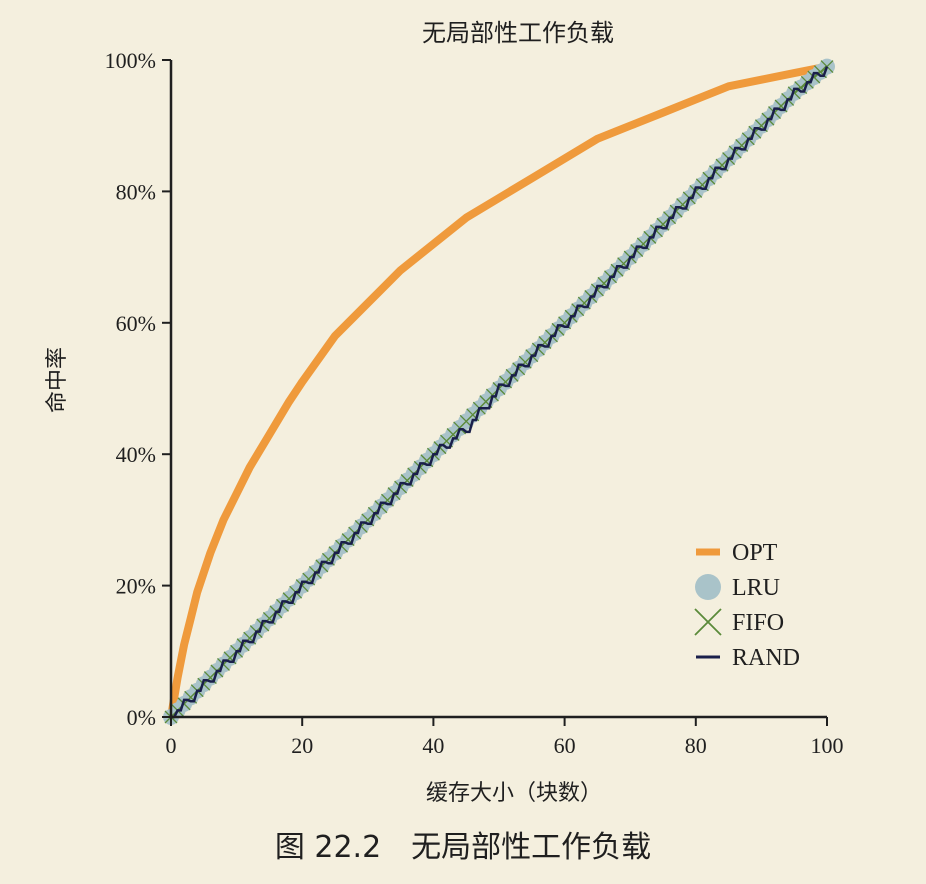  I want to click on legend-entry-lru: LRU, so click(737, 587).